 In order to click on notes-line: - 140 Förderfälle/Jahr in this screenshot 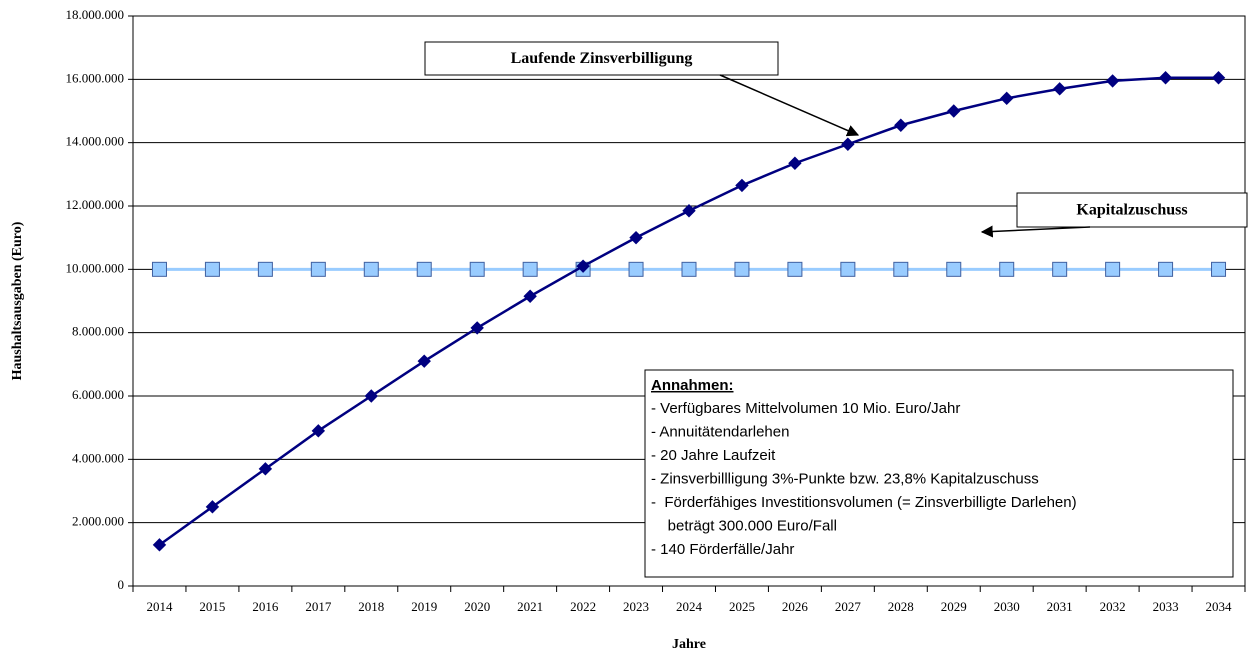, I will do `click(722, 549)`.